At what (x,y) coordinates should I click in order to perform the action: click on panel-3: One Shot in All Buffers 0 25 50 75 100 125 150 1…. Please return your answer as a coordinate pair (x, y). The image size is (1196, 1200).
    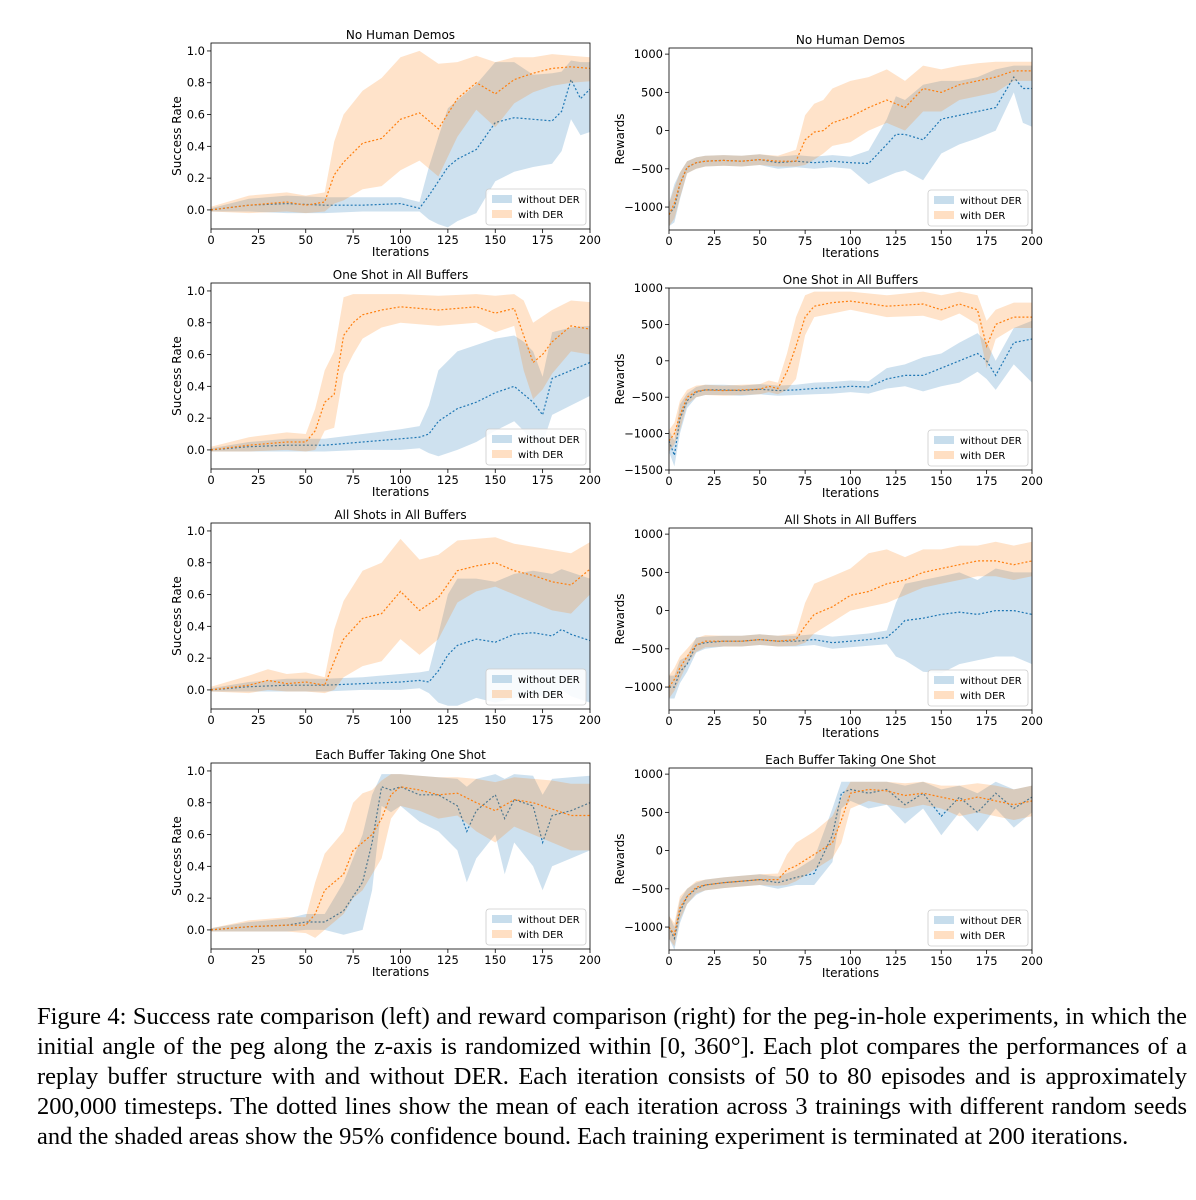
    Looking at the image, I should click on (385, 383).